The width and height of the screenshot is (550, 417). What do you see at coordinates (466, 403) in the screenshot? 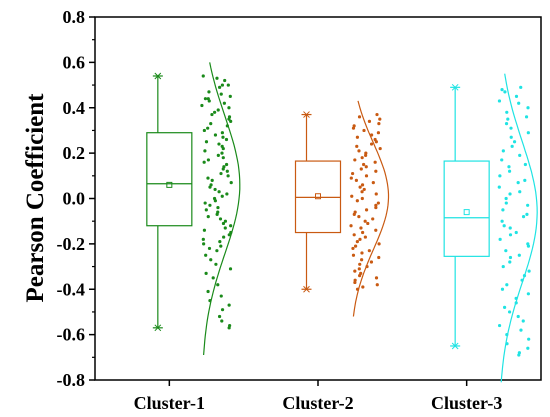
I see `x-tick-label: Cluster-3` at bounding box center [466, 403].